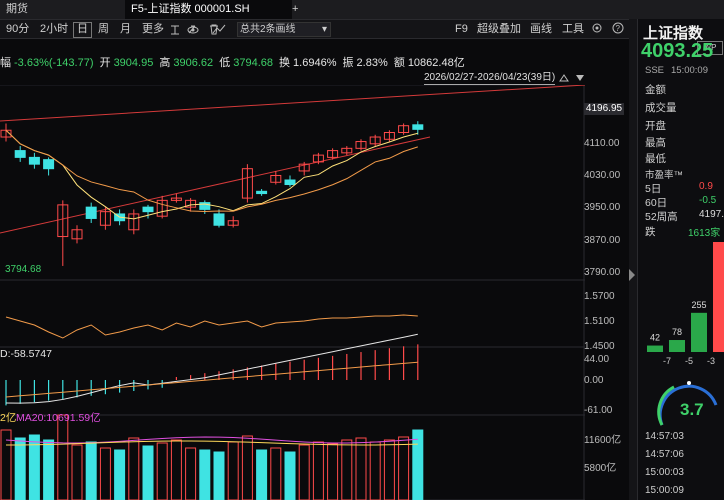  What do you see at coordinates (295, 9) in the screenshot?
I see `new-tab-button: +` at bounding box center [295, 9].